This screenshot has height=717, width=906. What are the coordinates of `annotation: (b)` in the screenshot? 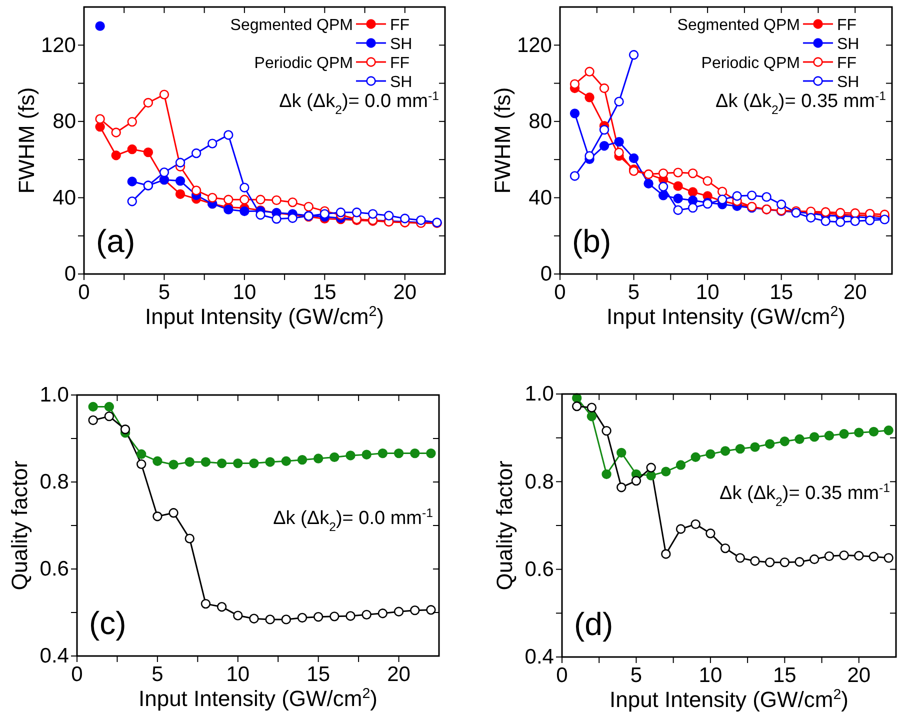 It's located at (592, 241).